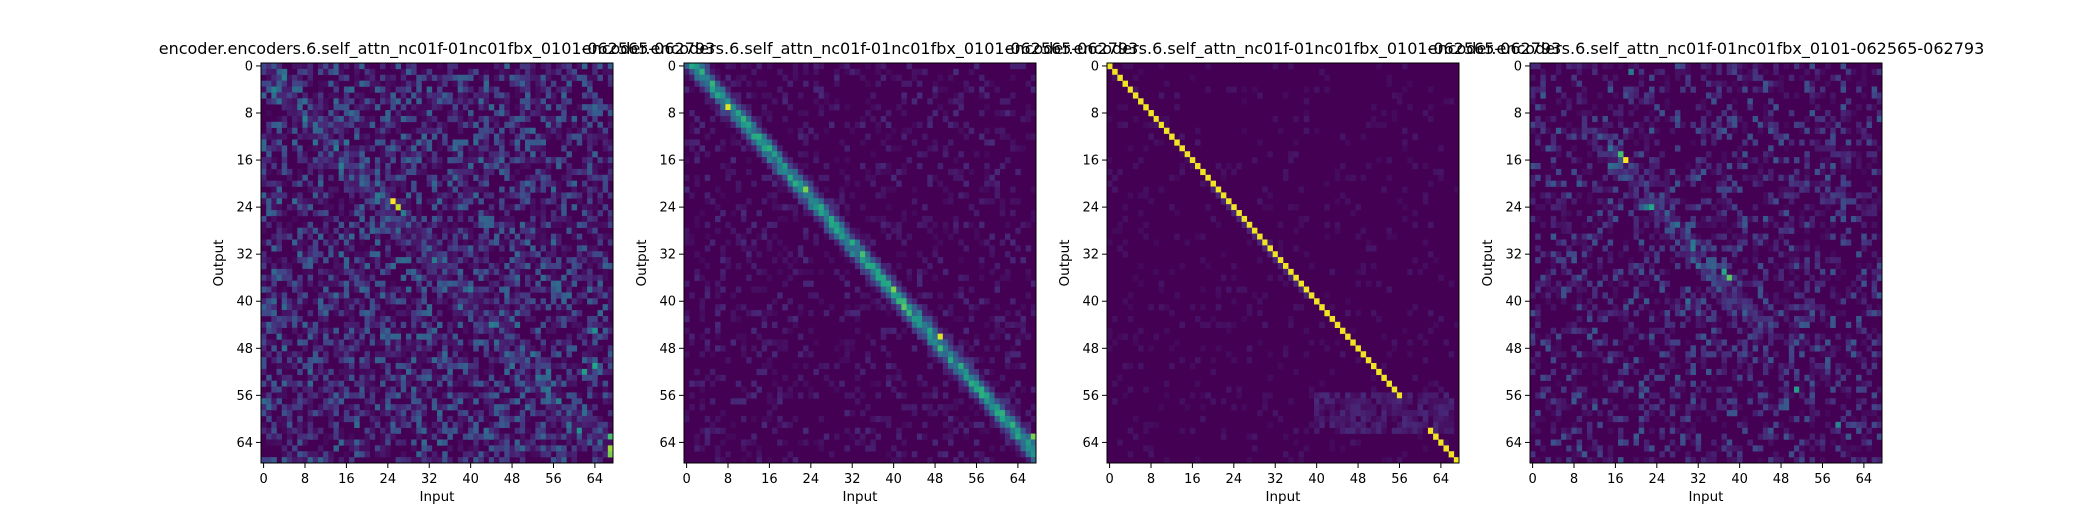 This screenshot has width=2080, height=520. I want to click on x-tick-label: 48, so click(512, 479).